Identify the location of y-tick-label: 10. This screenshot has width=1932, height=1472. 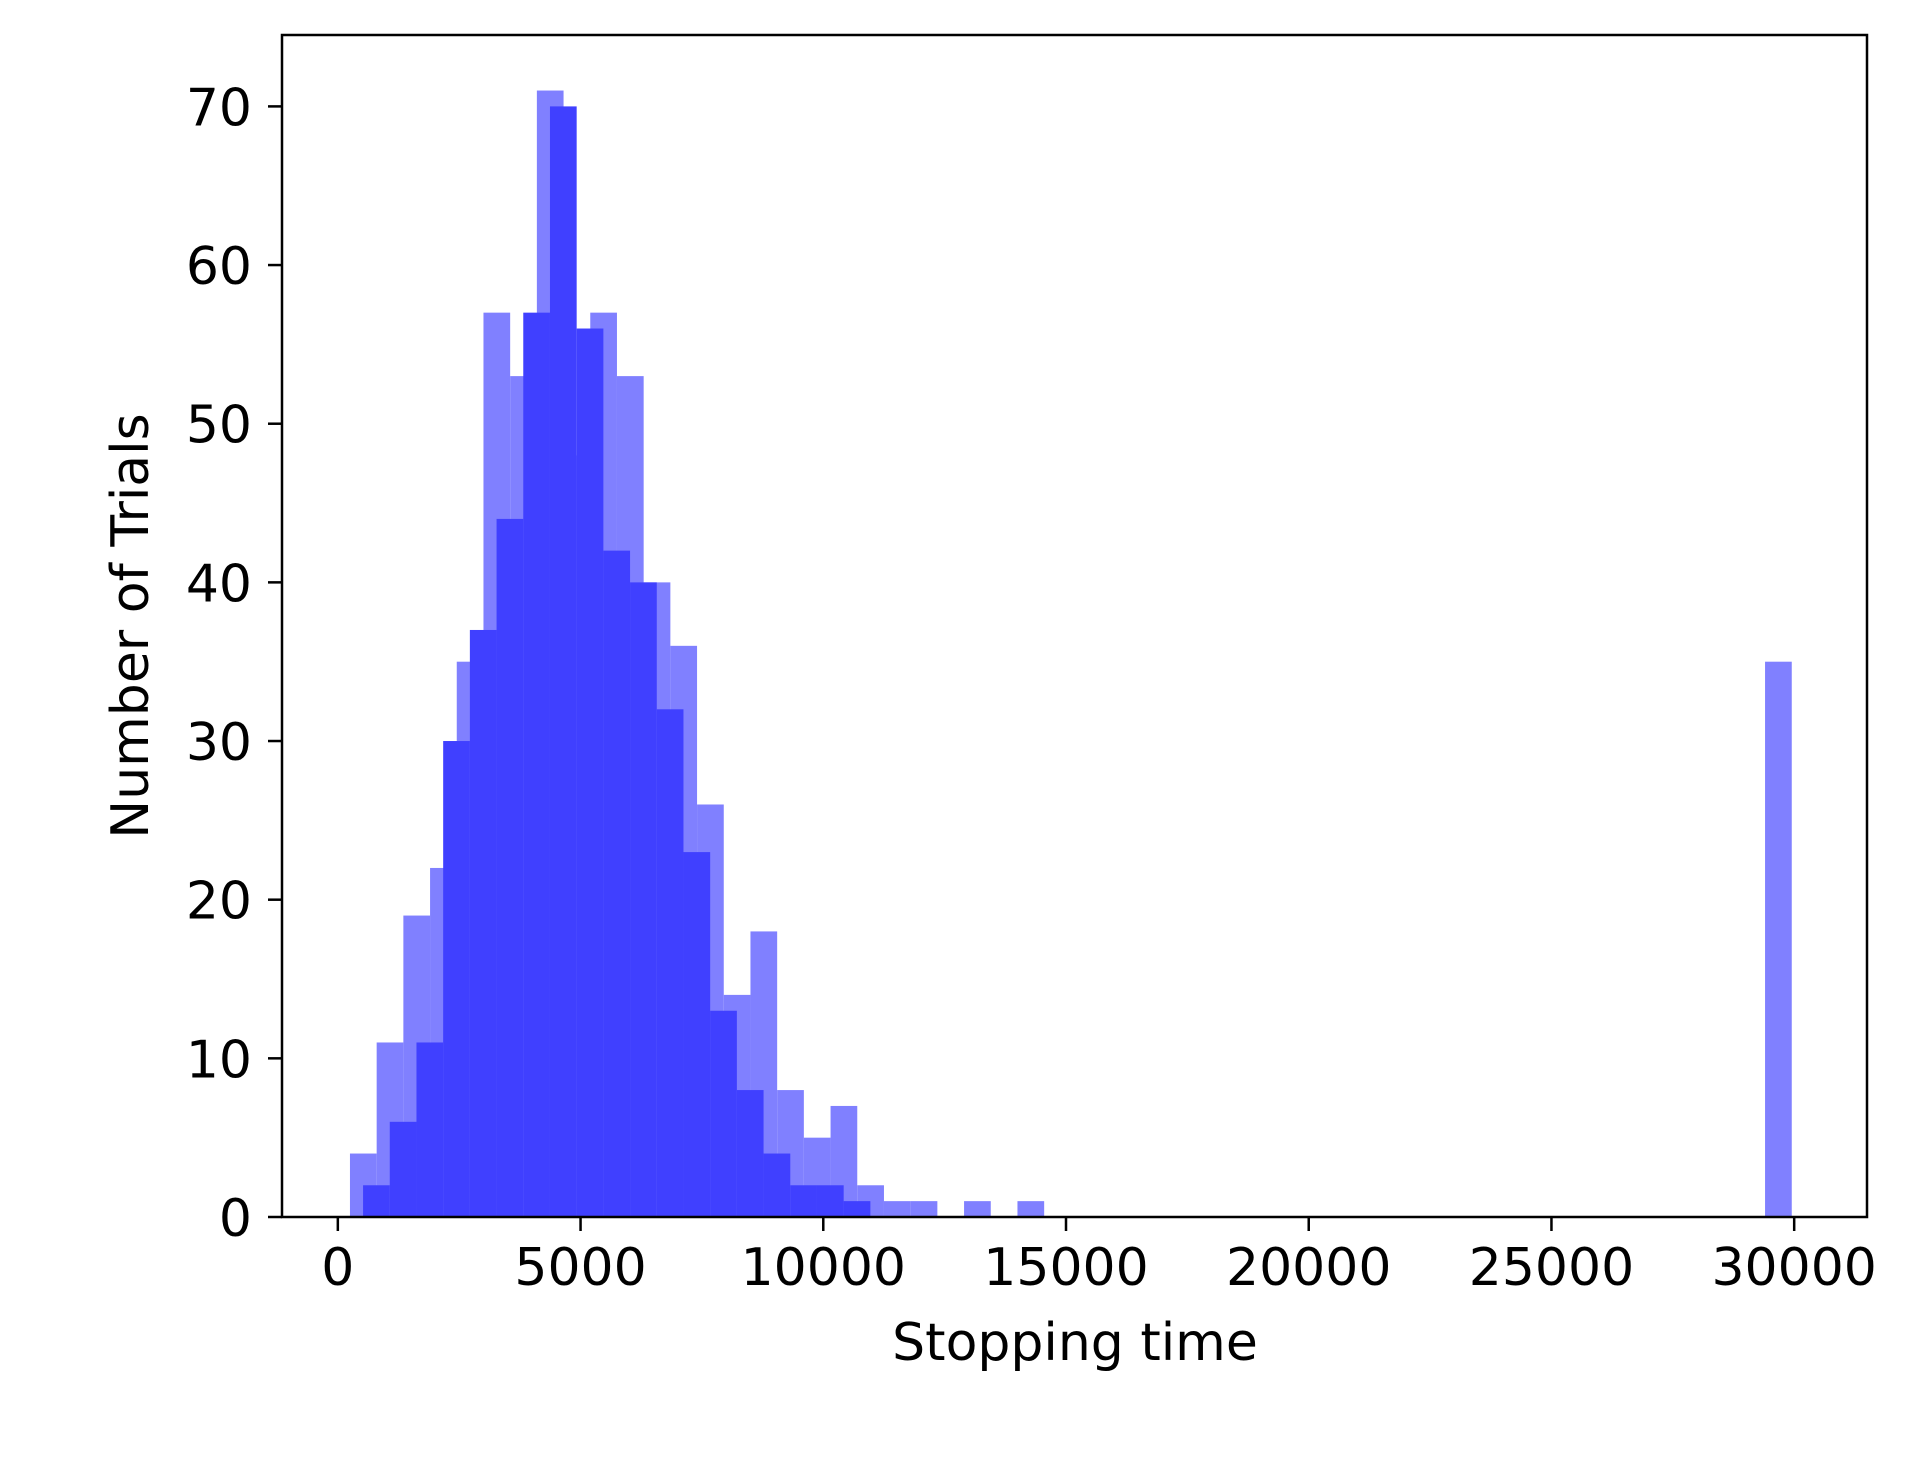
(219, 1060).